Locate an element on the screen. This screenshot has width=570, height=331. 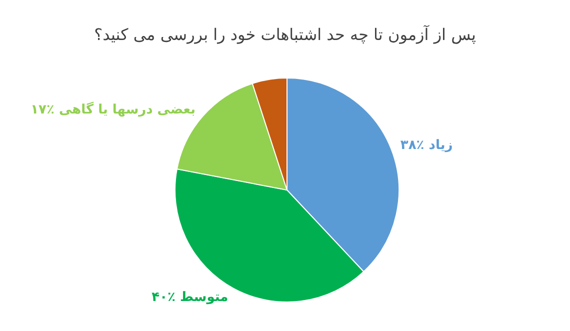
slice-label: متوسط ٪۴۰ is located at coordinates (190, 297).